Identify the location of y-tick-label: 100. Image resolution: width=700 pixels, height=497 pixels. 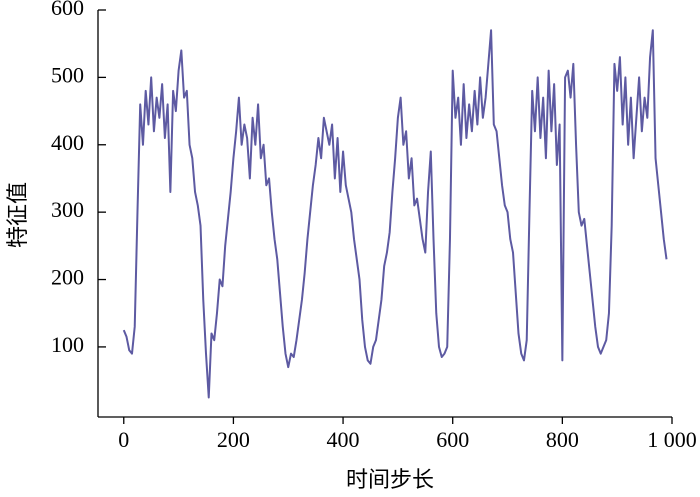
(67, 344).